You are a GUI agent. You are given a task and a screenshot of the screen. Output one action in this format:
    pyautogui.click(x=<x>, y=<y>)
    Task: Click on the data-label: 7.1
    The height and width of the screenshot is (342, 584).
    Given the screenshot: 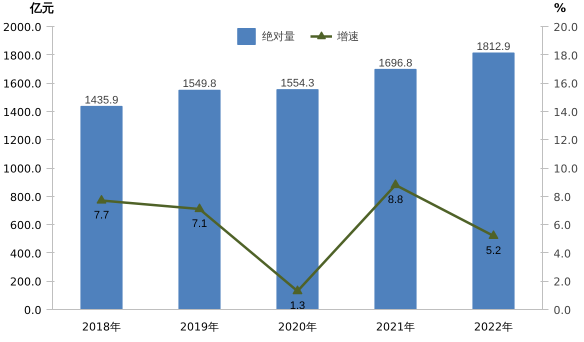 What is the action you would take?
    pyautogui.click(x=200, y=224)
    